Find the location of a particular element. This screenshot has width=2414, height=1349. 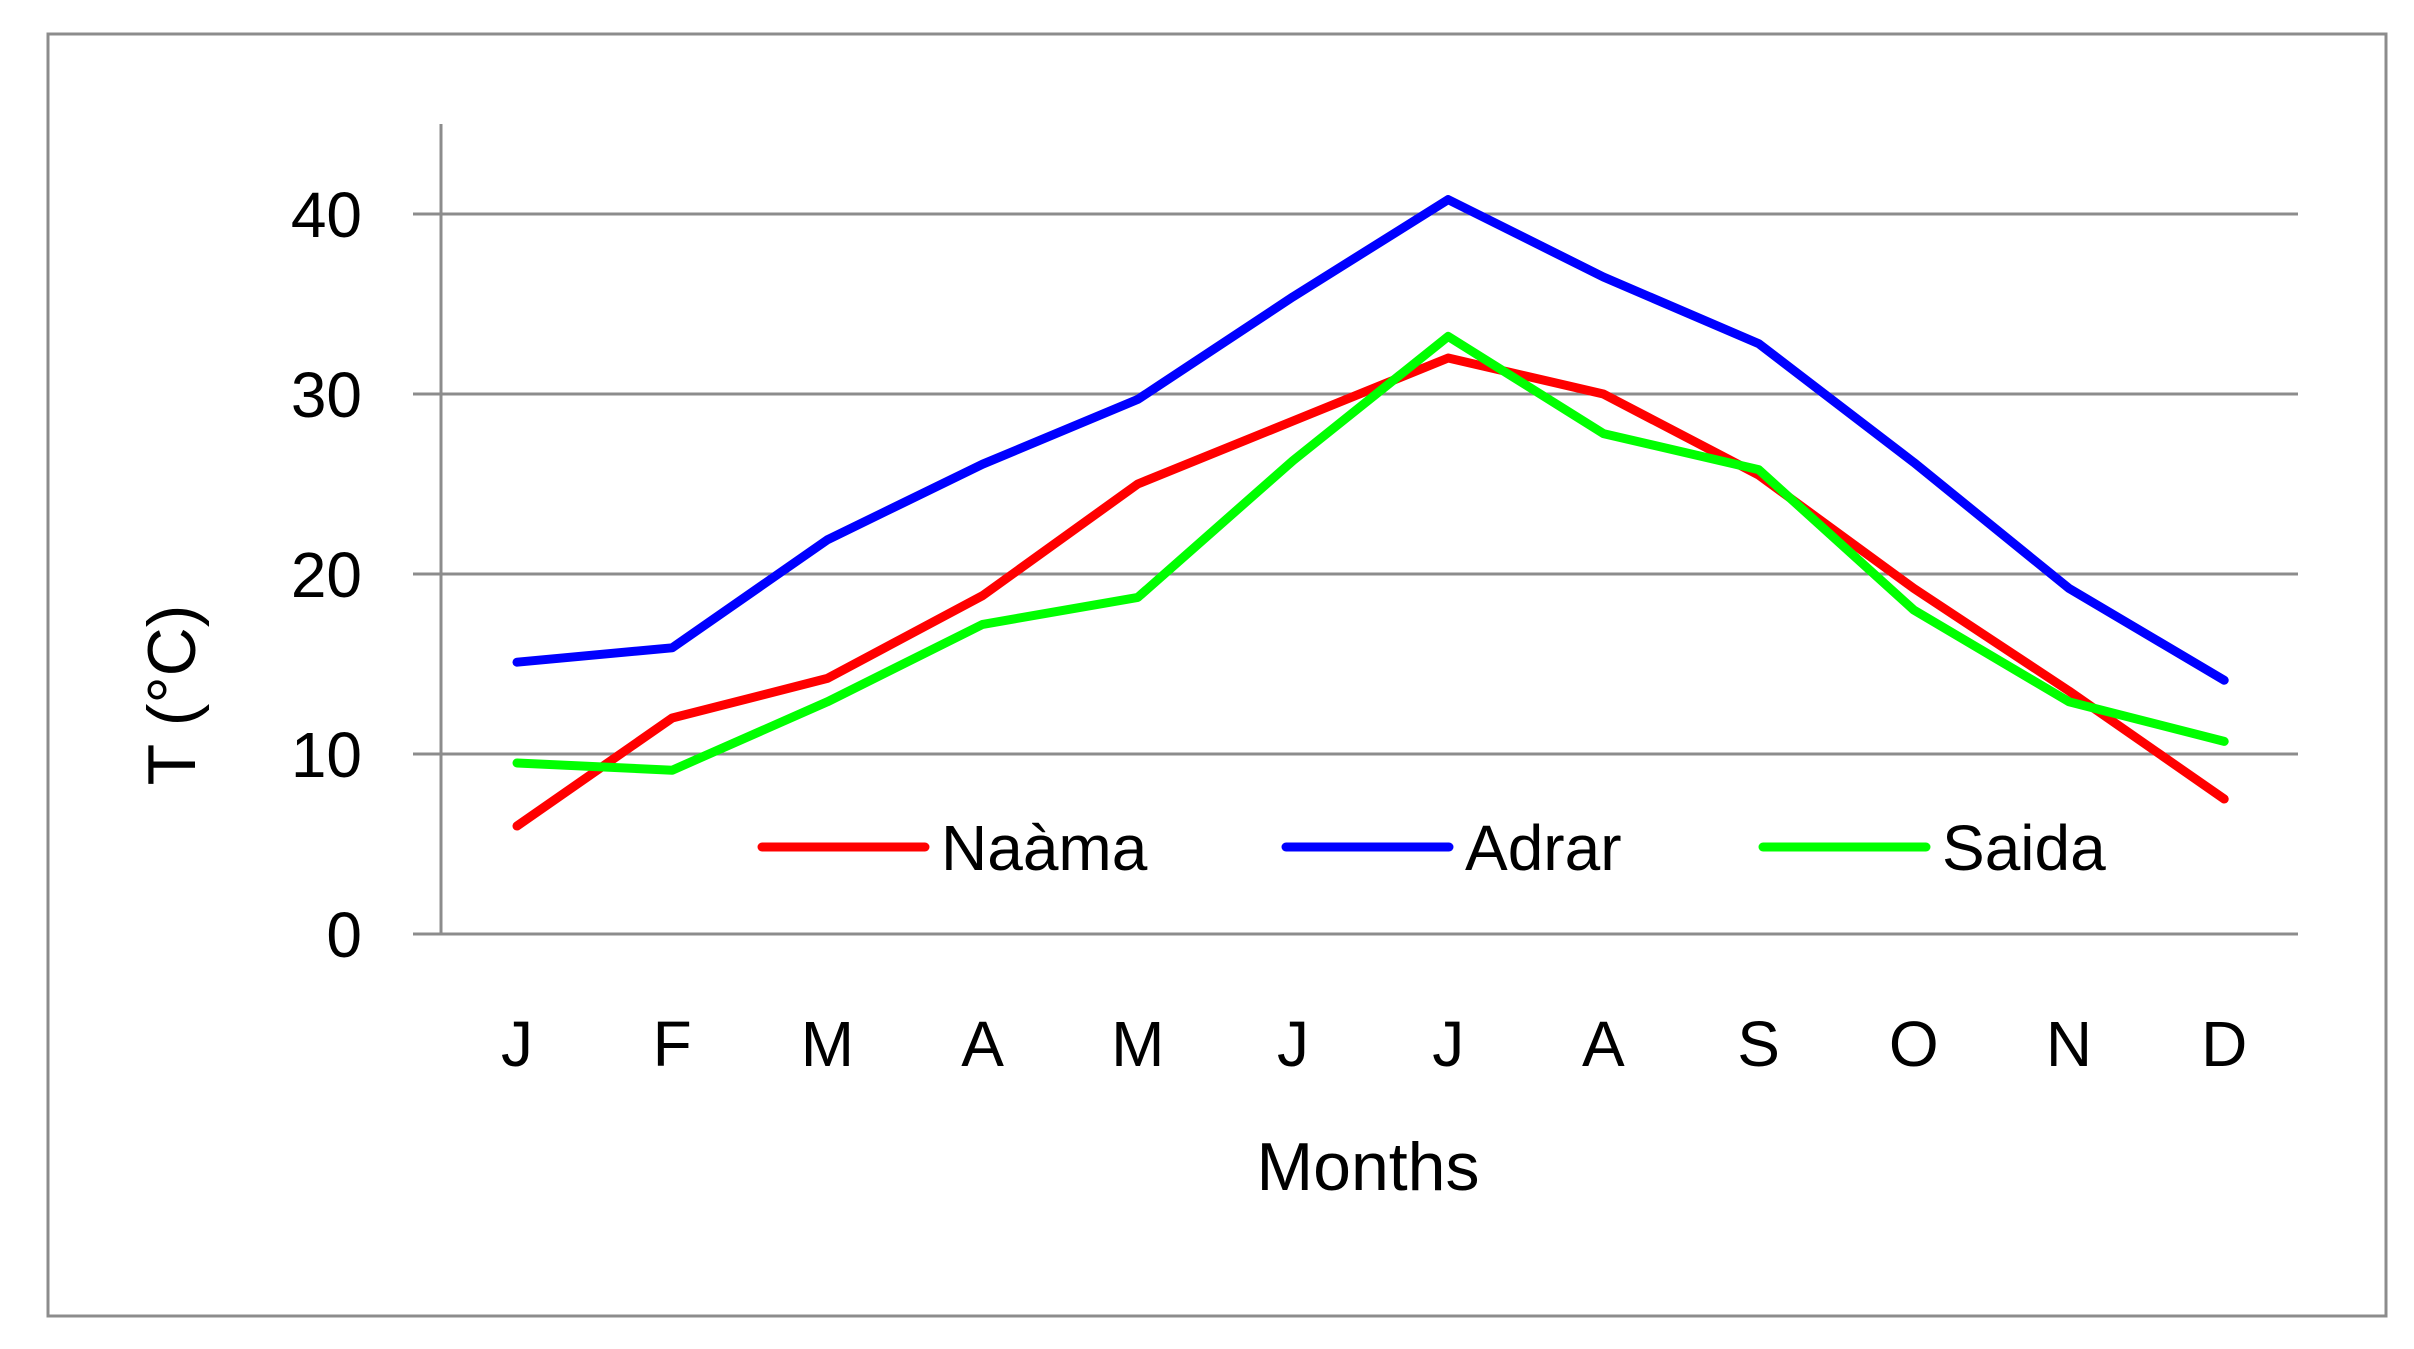

y-tick-label: 0 is located at coordinates (344, 935).